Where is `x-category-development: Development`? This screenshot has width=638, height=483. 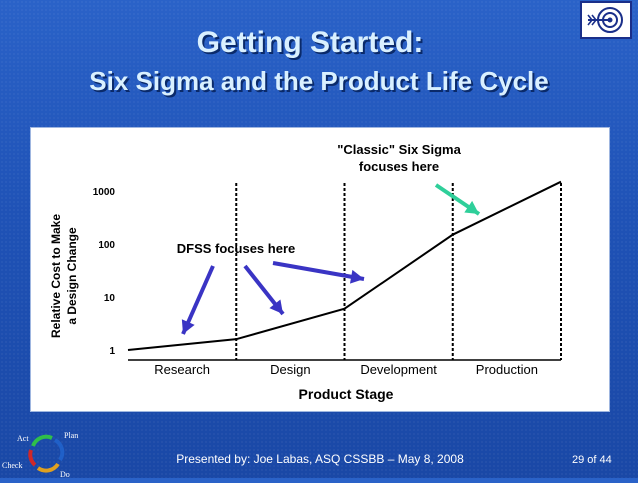 x-category-development: Development is located at coordinates (398, 369).